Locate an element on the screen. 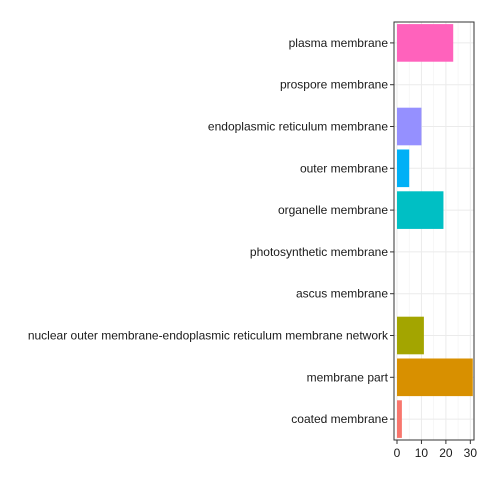 The height and width of the screenshot is (480, 480). x-tick-label: 10 is located at coordinates (422, 453).